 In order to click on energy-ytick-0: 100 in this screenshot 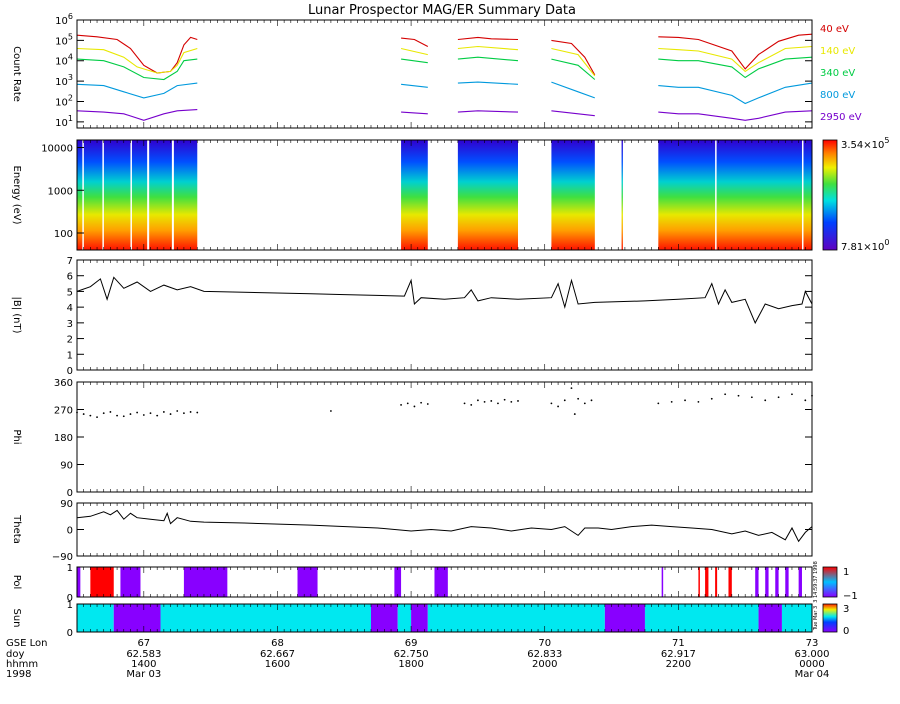, I will do `click(63, 234)`.